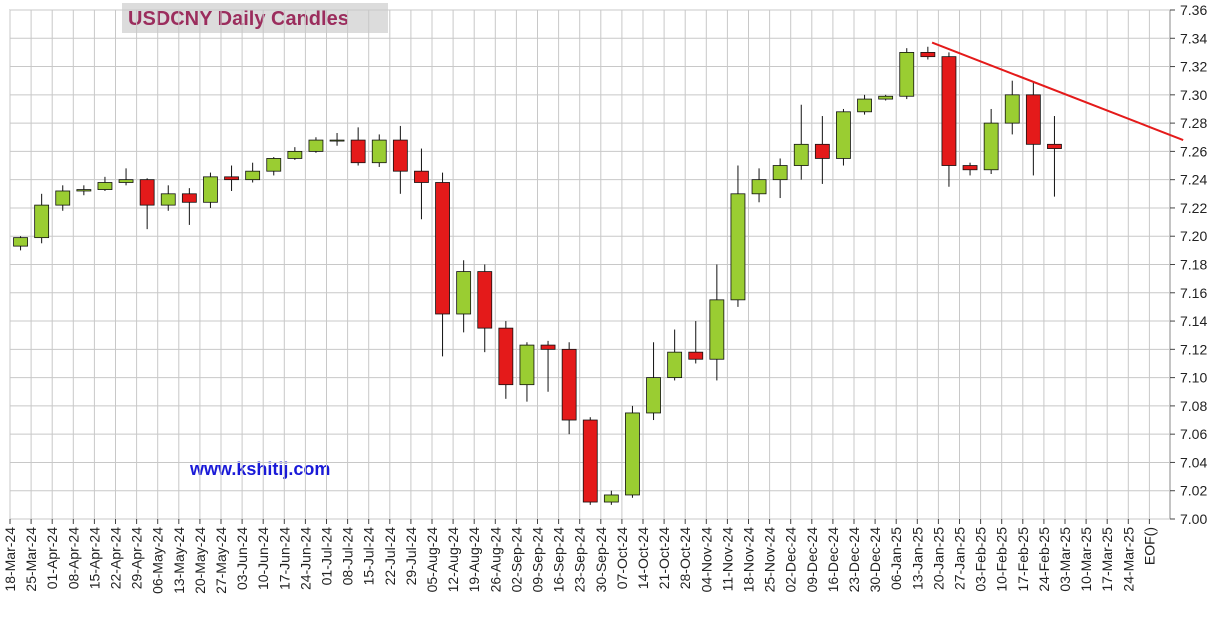 Image resolution: width=1221 pixels, height=619 pixels. Describe the element at coordinates (727, 559) in the screenshot. I see `x-tick-label: 11-Nov-24` at that location.